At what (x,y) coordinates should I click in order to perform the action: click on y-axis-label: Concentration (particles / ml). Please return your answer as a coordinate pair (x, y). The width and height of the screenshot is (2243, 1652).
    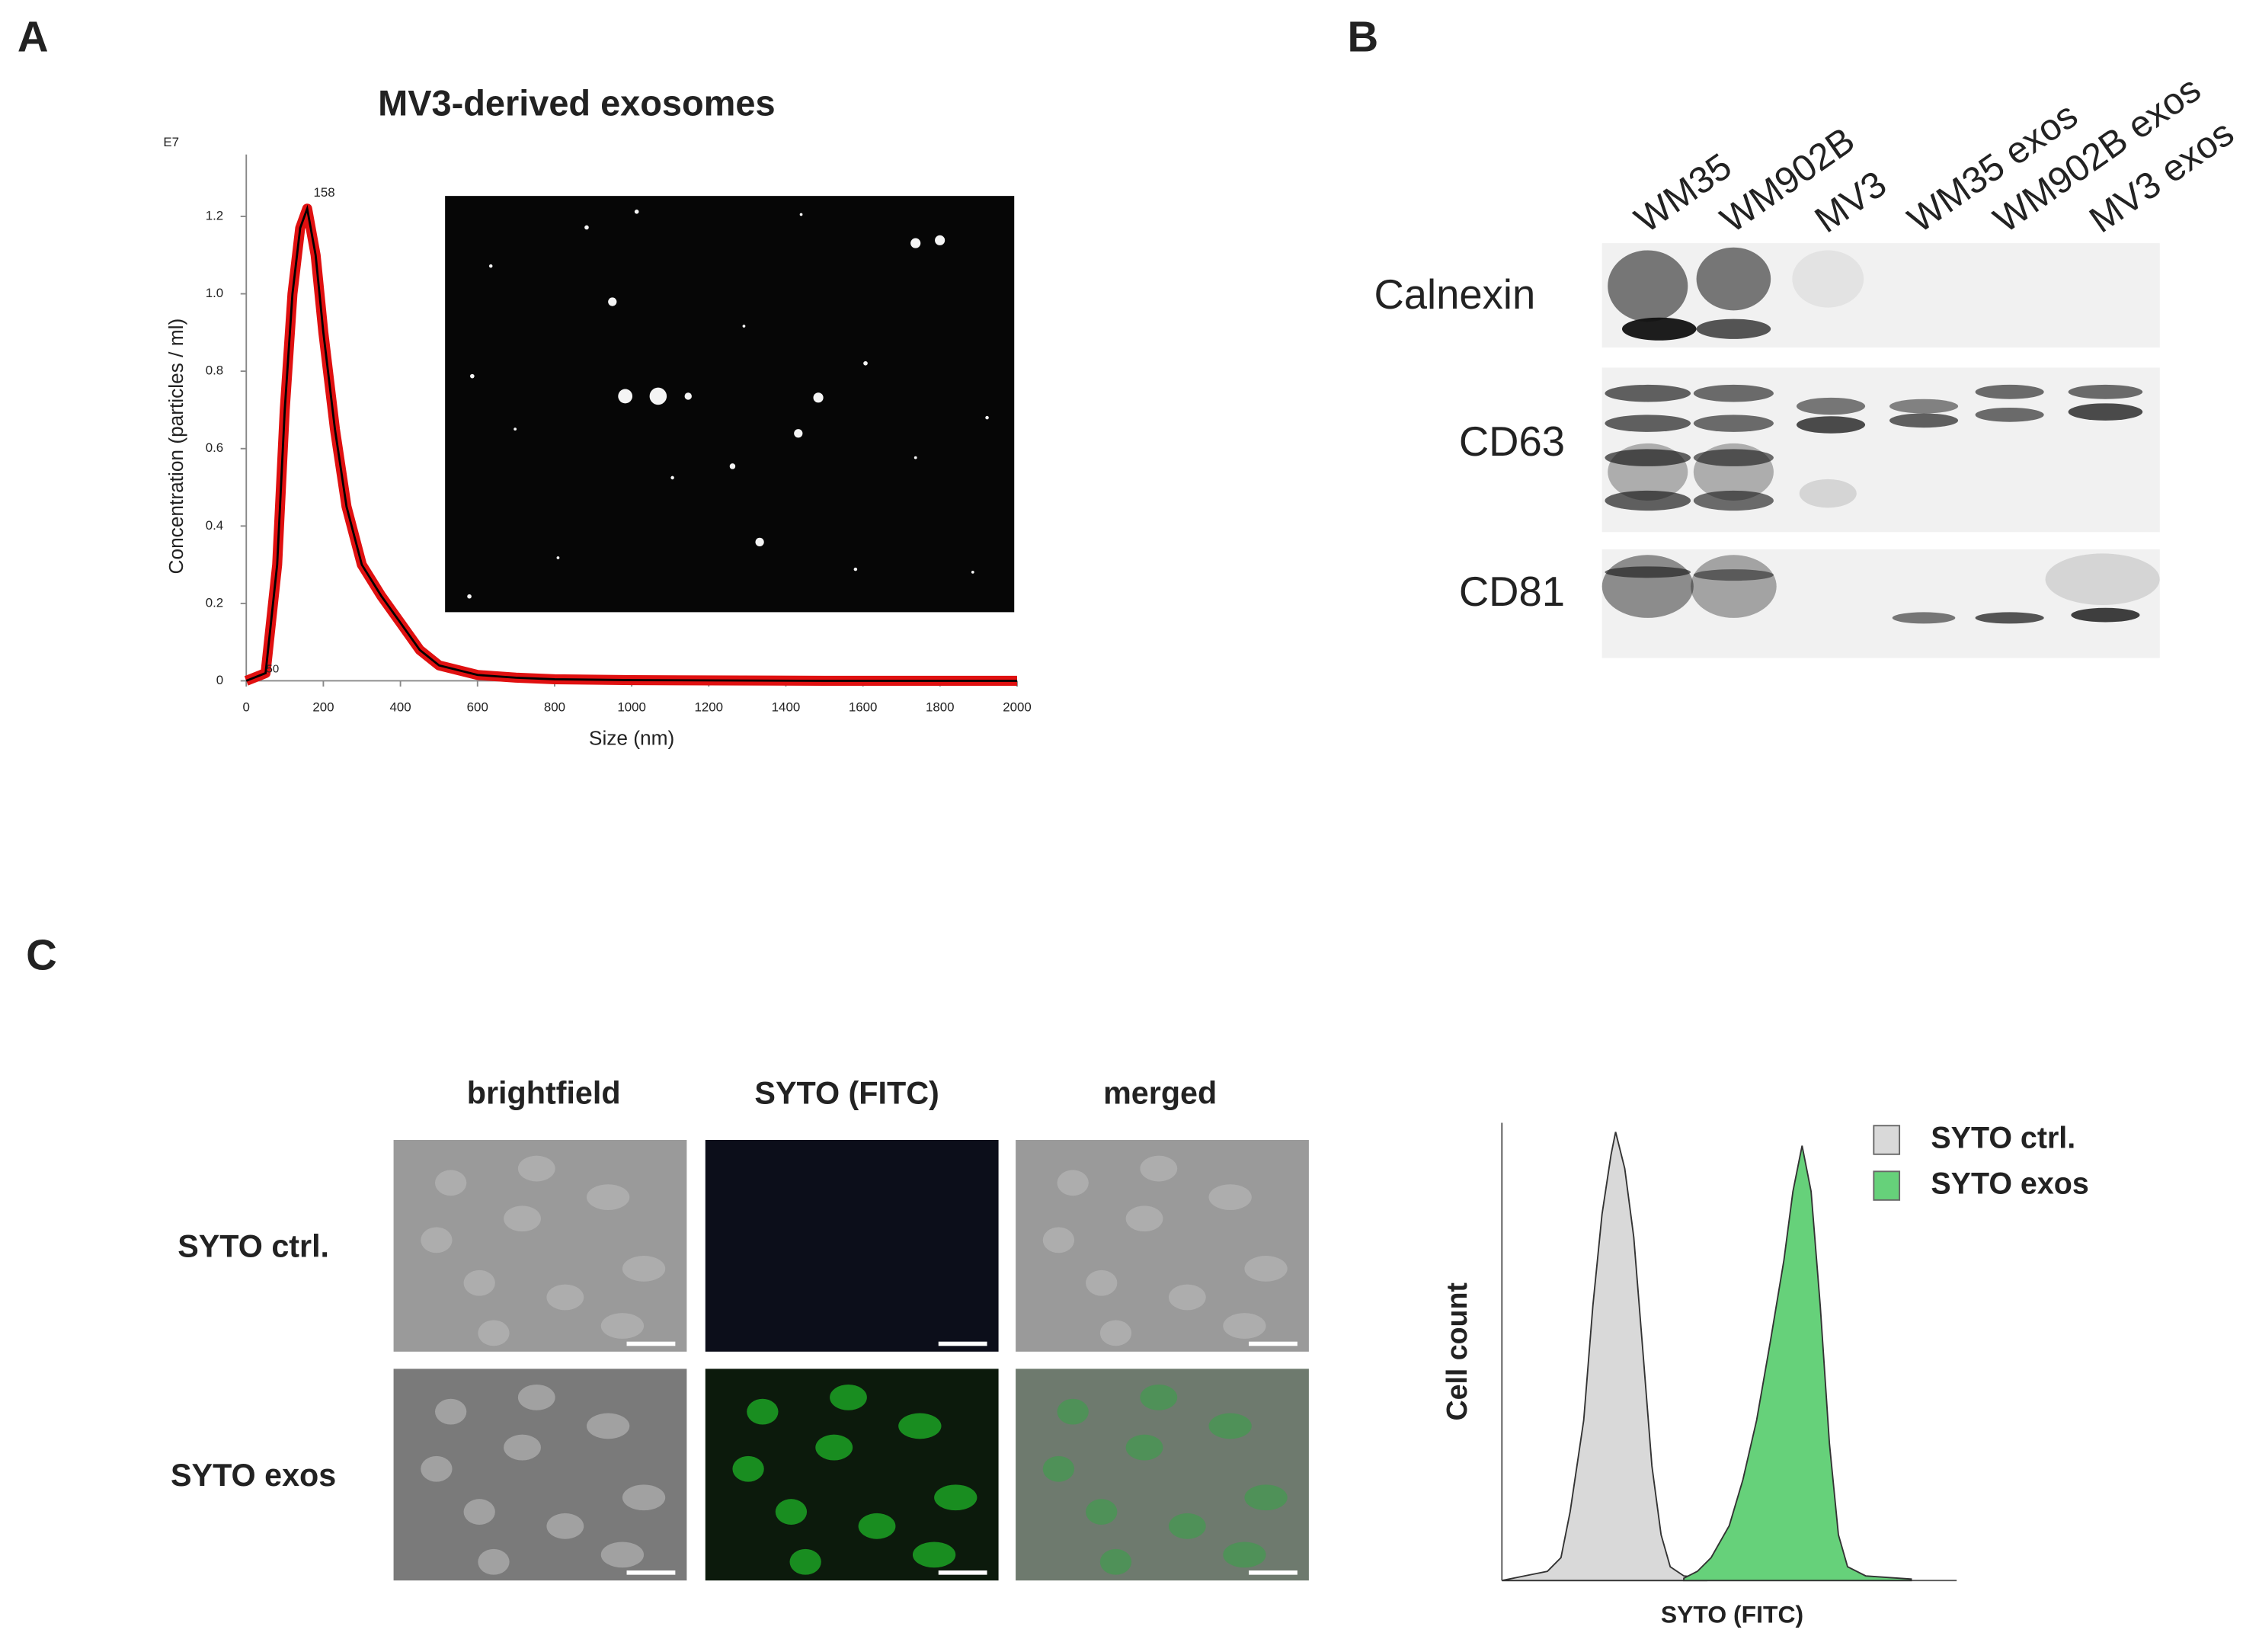
    Looking at the image, I should click on (176, 447).